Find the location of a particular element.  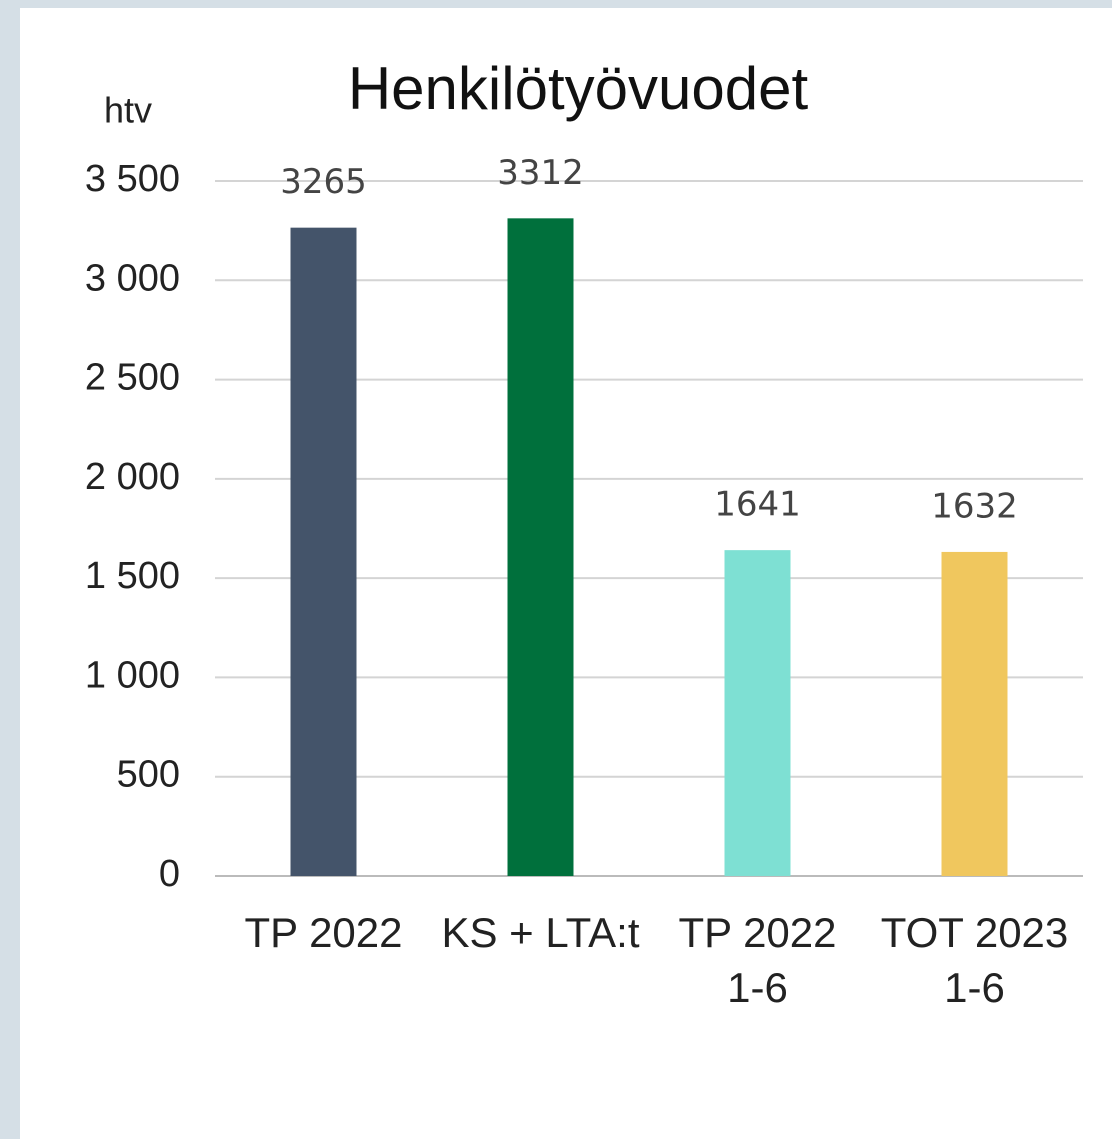

y-tick-label: 2 000 is located at coordinates (132, 477).